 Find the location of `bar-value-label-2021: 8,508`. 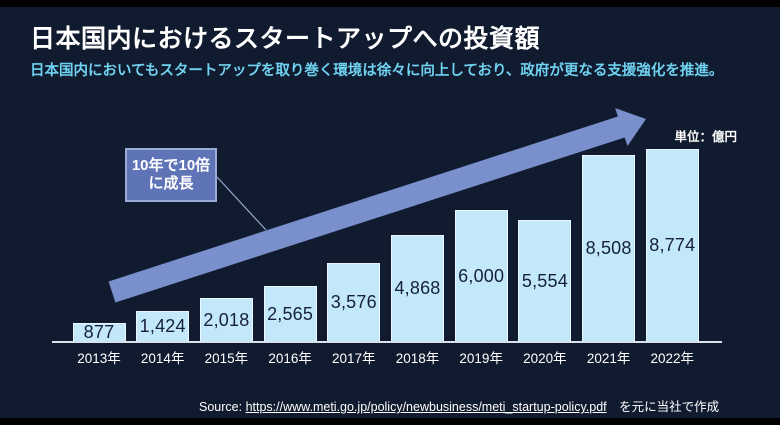

bar-value-label-2021: 8,508 is located at coordinates (608, 248).